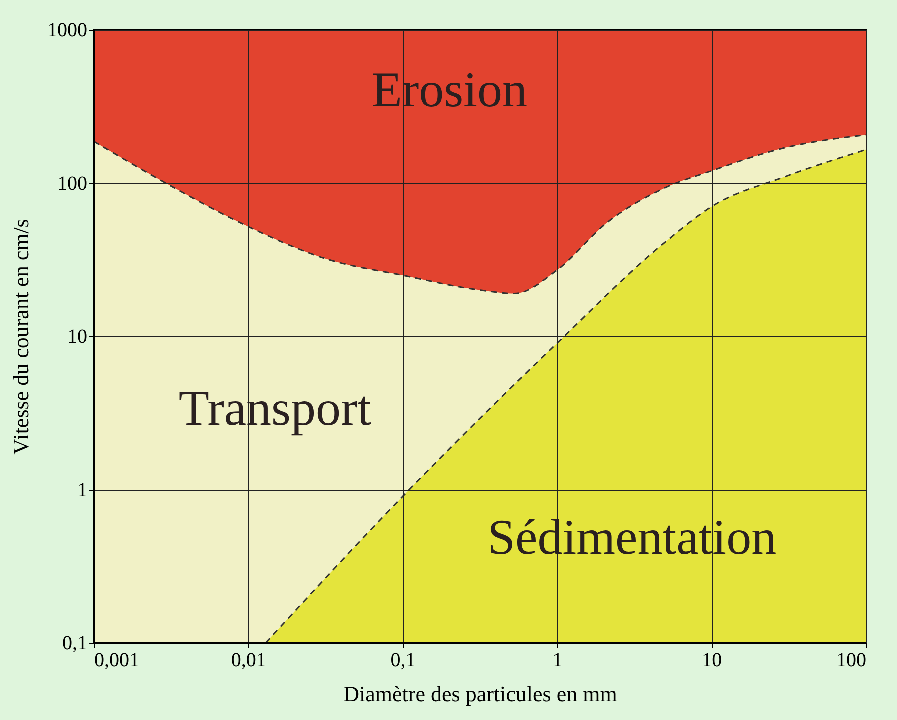 This screenshot has width=897, height=720. What do you see at coordinates (403, 661) in the screenshot?
I see `x-tick-label: 0,1` at bounding box center [403, 661].